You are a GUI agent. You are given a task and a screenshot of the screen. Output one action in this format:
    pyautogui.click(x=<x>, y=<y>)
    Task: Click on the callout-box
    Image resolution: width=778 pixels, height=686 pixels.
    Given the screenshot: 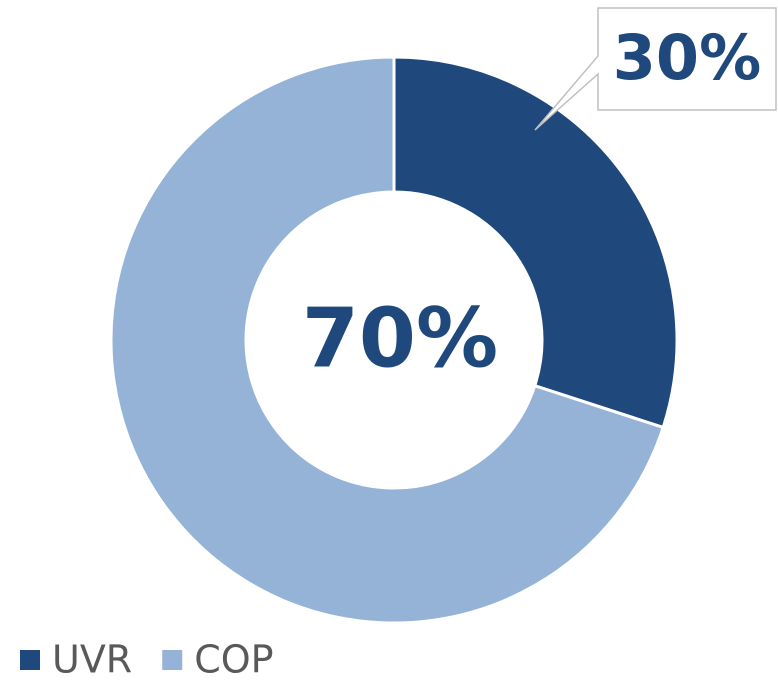 What is the action you would take?
    pyautogui.click(x=655, y=69)
    